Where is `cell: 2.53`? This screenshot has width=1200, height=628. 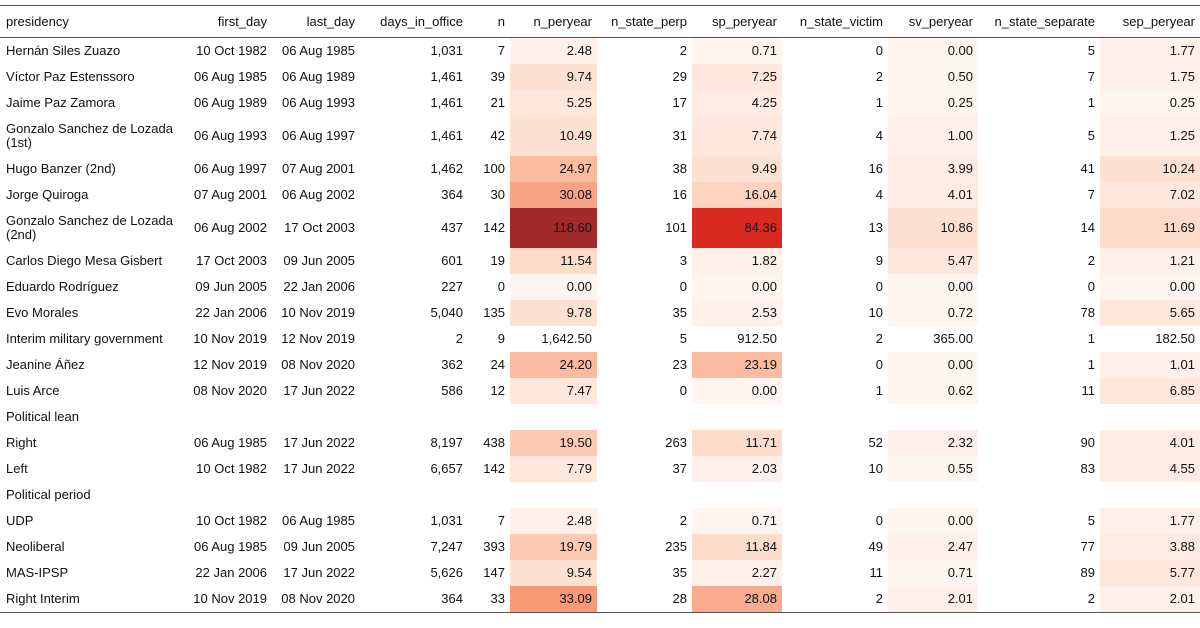 cell: 2.53 is located at coordinates (737, 313).